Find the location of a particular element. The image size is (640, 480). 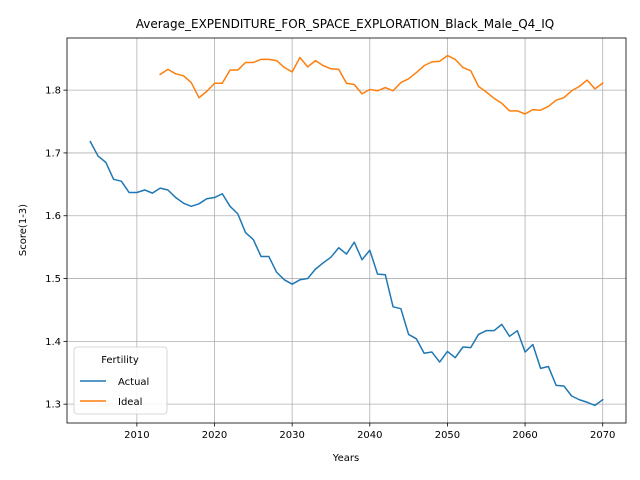

x-tick-label: 2070 is located at coordinates (602, 435).